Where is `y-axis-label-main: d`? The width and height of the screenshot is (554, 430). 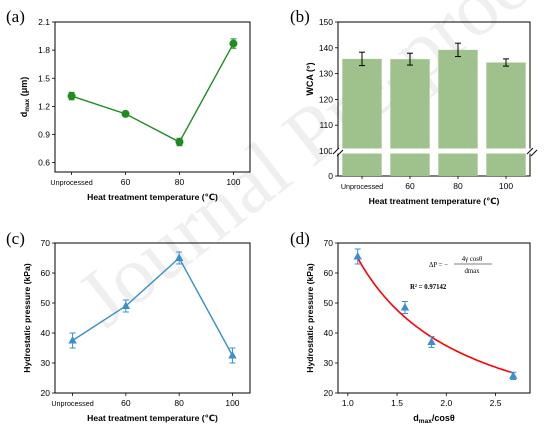 y-axis-label-main: d is located at coordinates (24, 115).